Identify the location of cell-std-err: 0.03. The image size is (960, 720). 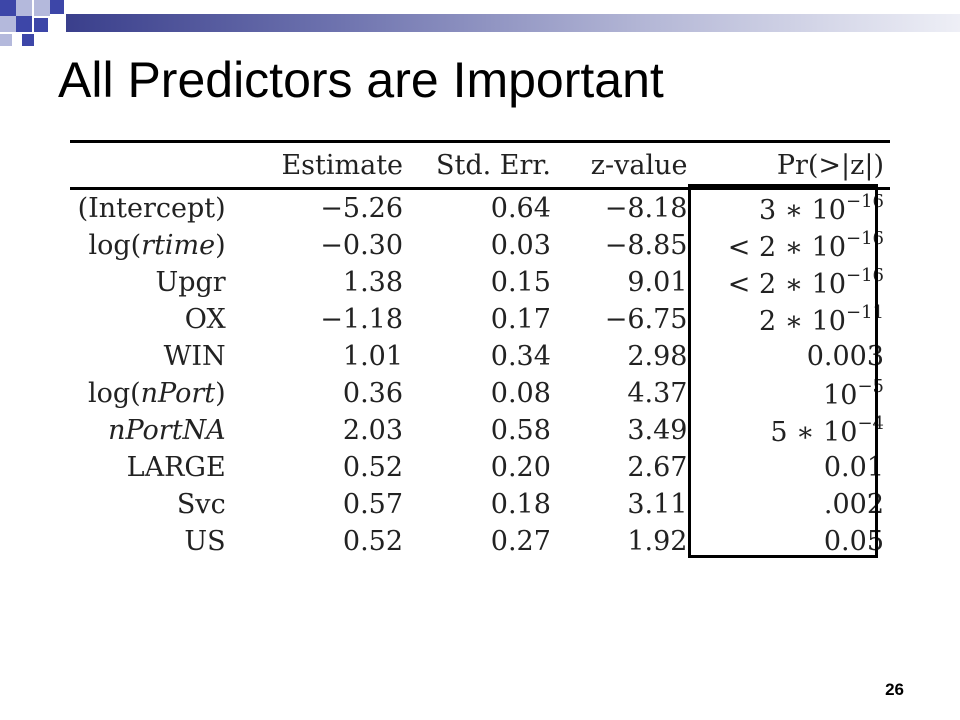
(520, 245).